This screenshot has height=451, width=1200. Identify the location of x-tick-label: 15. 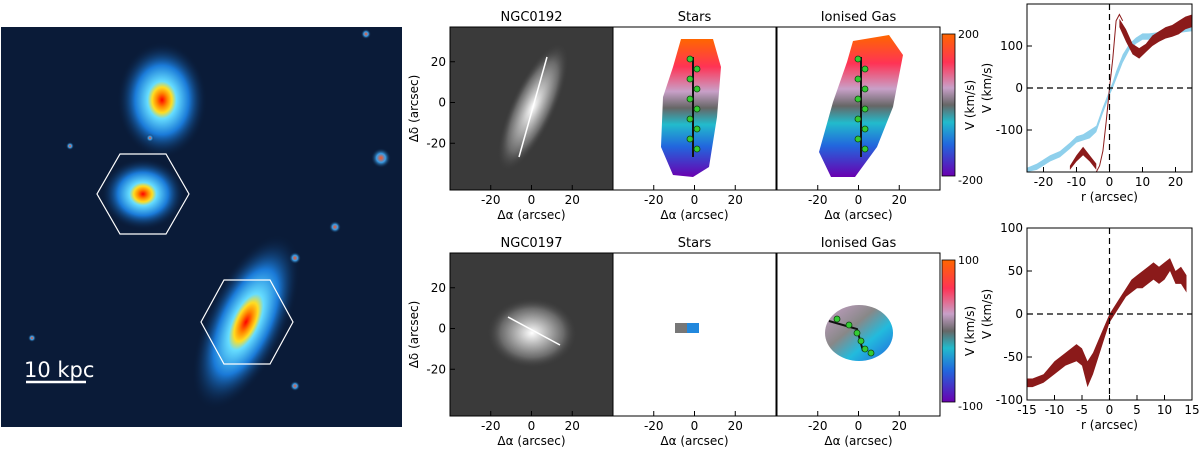
(1191, 410).